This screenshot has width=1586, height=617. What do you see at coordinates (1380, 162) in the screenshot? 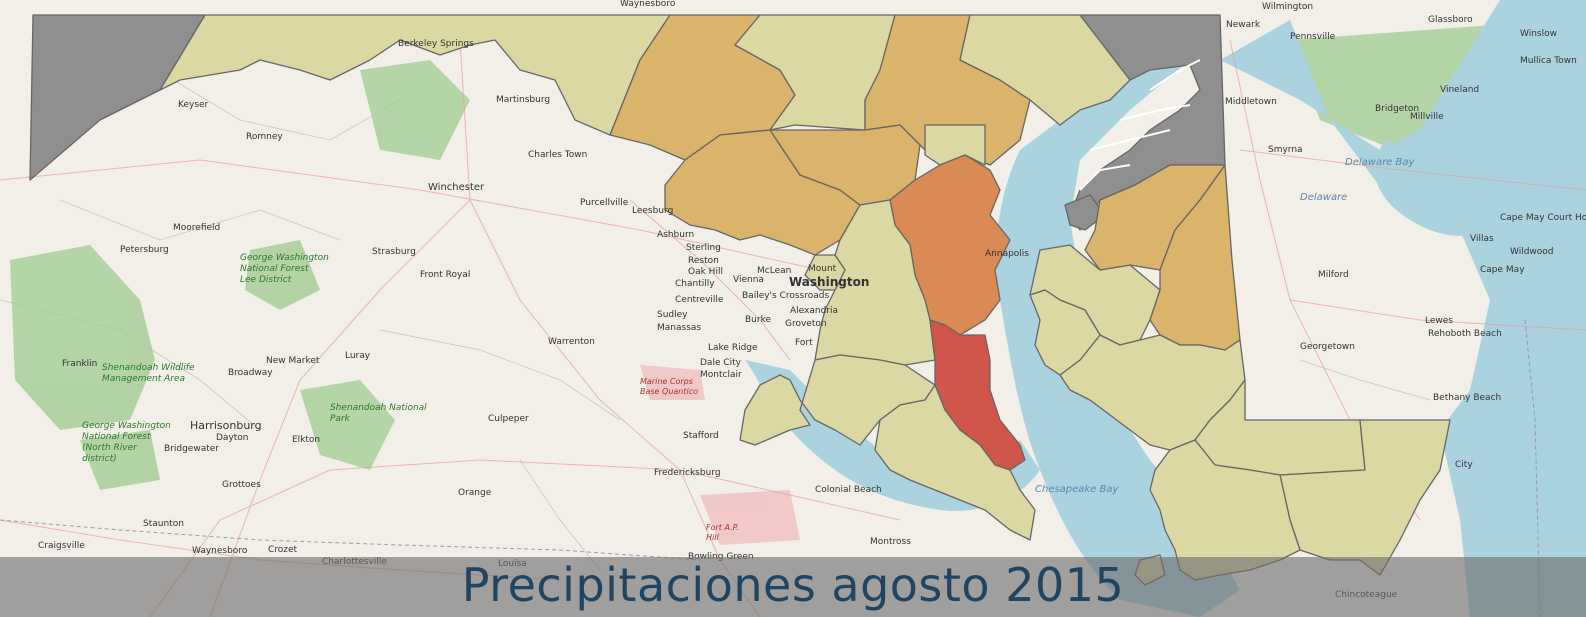
I see `water-label: Delaware Bay` at bounding box center [1380, 162].